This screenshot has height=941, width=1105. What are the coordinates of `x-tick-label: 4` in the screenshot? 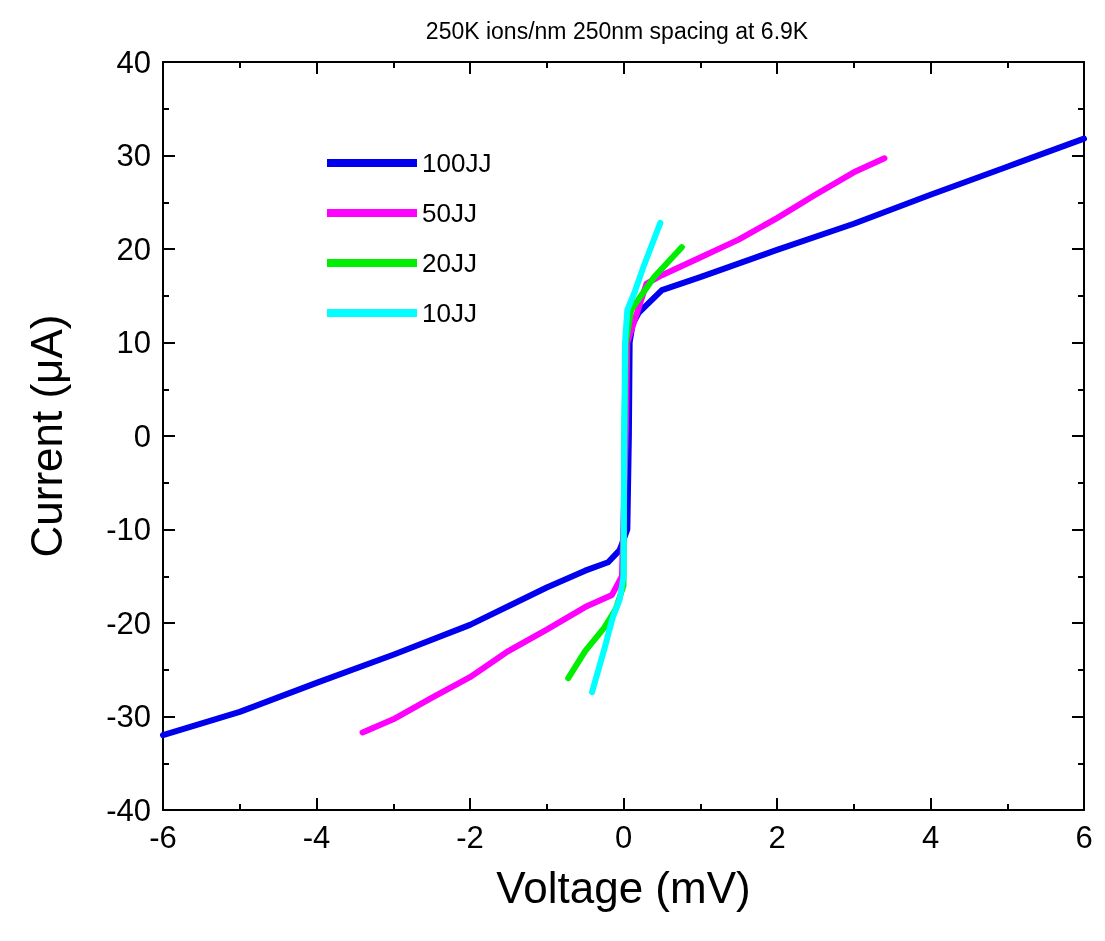 It's located at (930, 837).